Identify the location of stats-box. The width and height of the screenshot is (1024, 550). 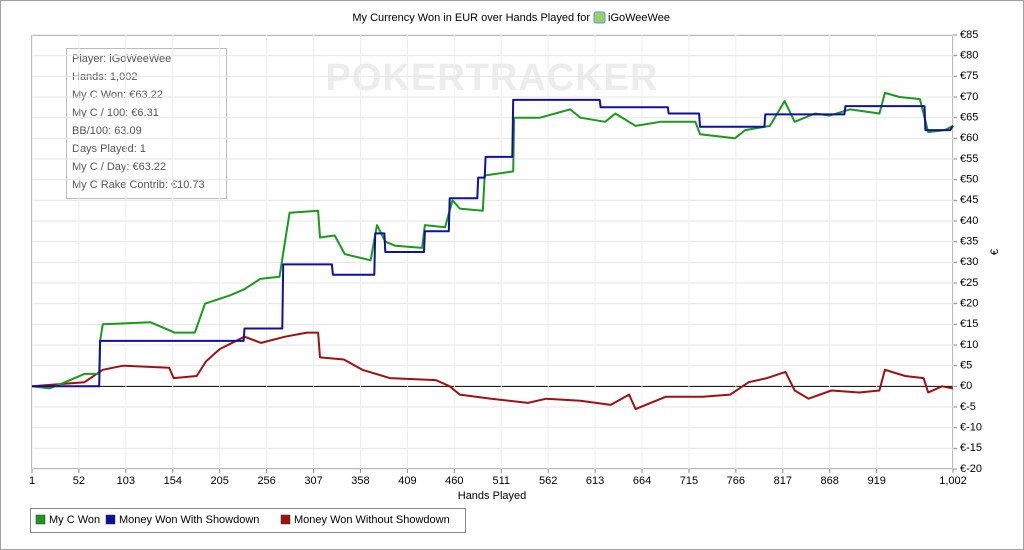
(146, 123).